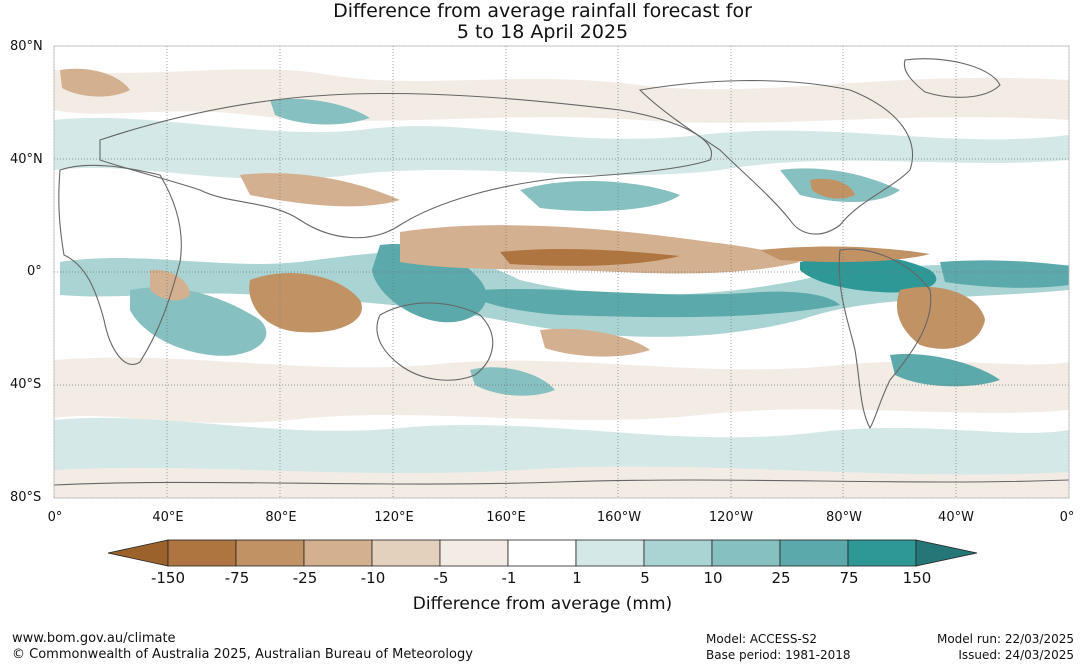 This screenshot has height=667, width=1085. I want to click on anomaly-pacific-dry-outer, so click(600, 249).